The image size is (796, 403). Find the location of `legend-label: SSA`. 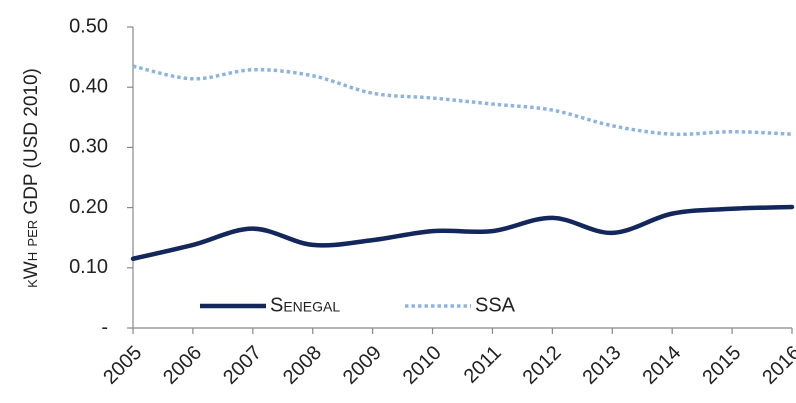

legend-label: SSA is located at coordinates (495, 305).